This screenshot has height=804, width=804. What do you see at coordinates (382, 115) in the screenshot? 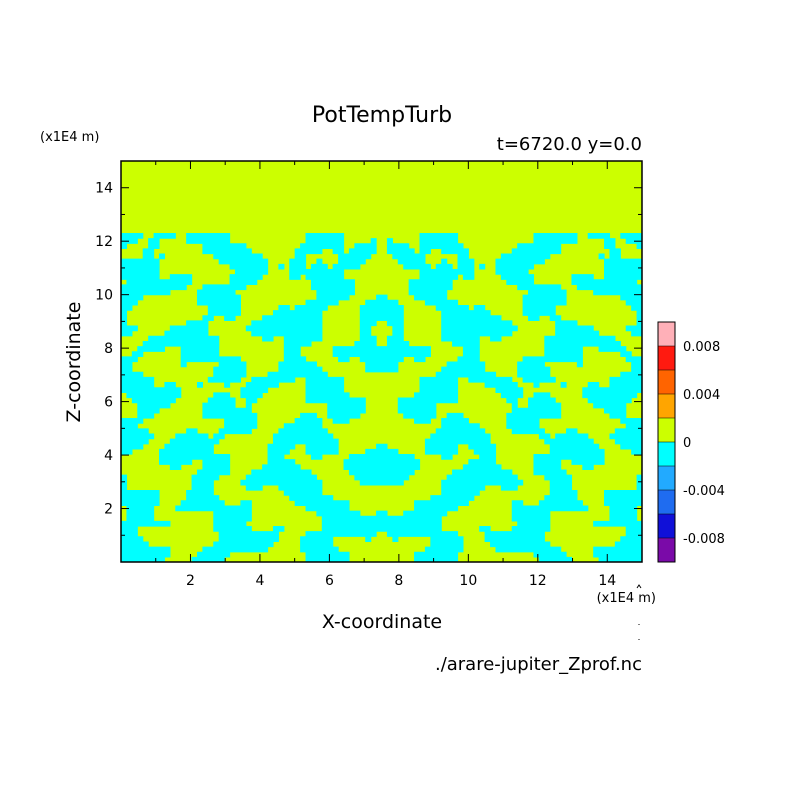
I see `chart-title: PotTempTurb` at bounding box center [382, 115].